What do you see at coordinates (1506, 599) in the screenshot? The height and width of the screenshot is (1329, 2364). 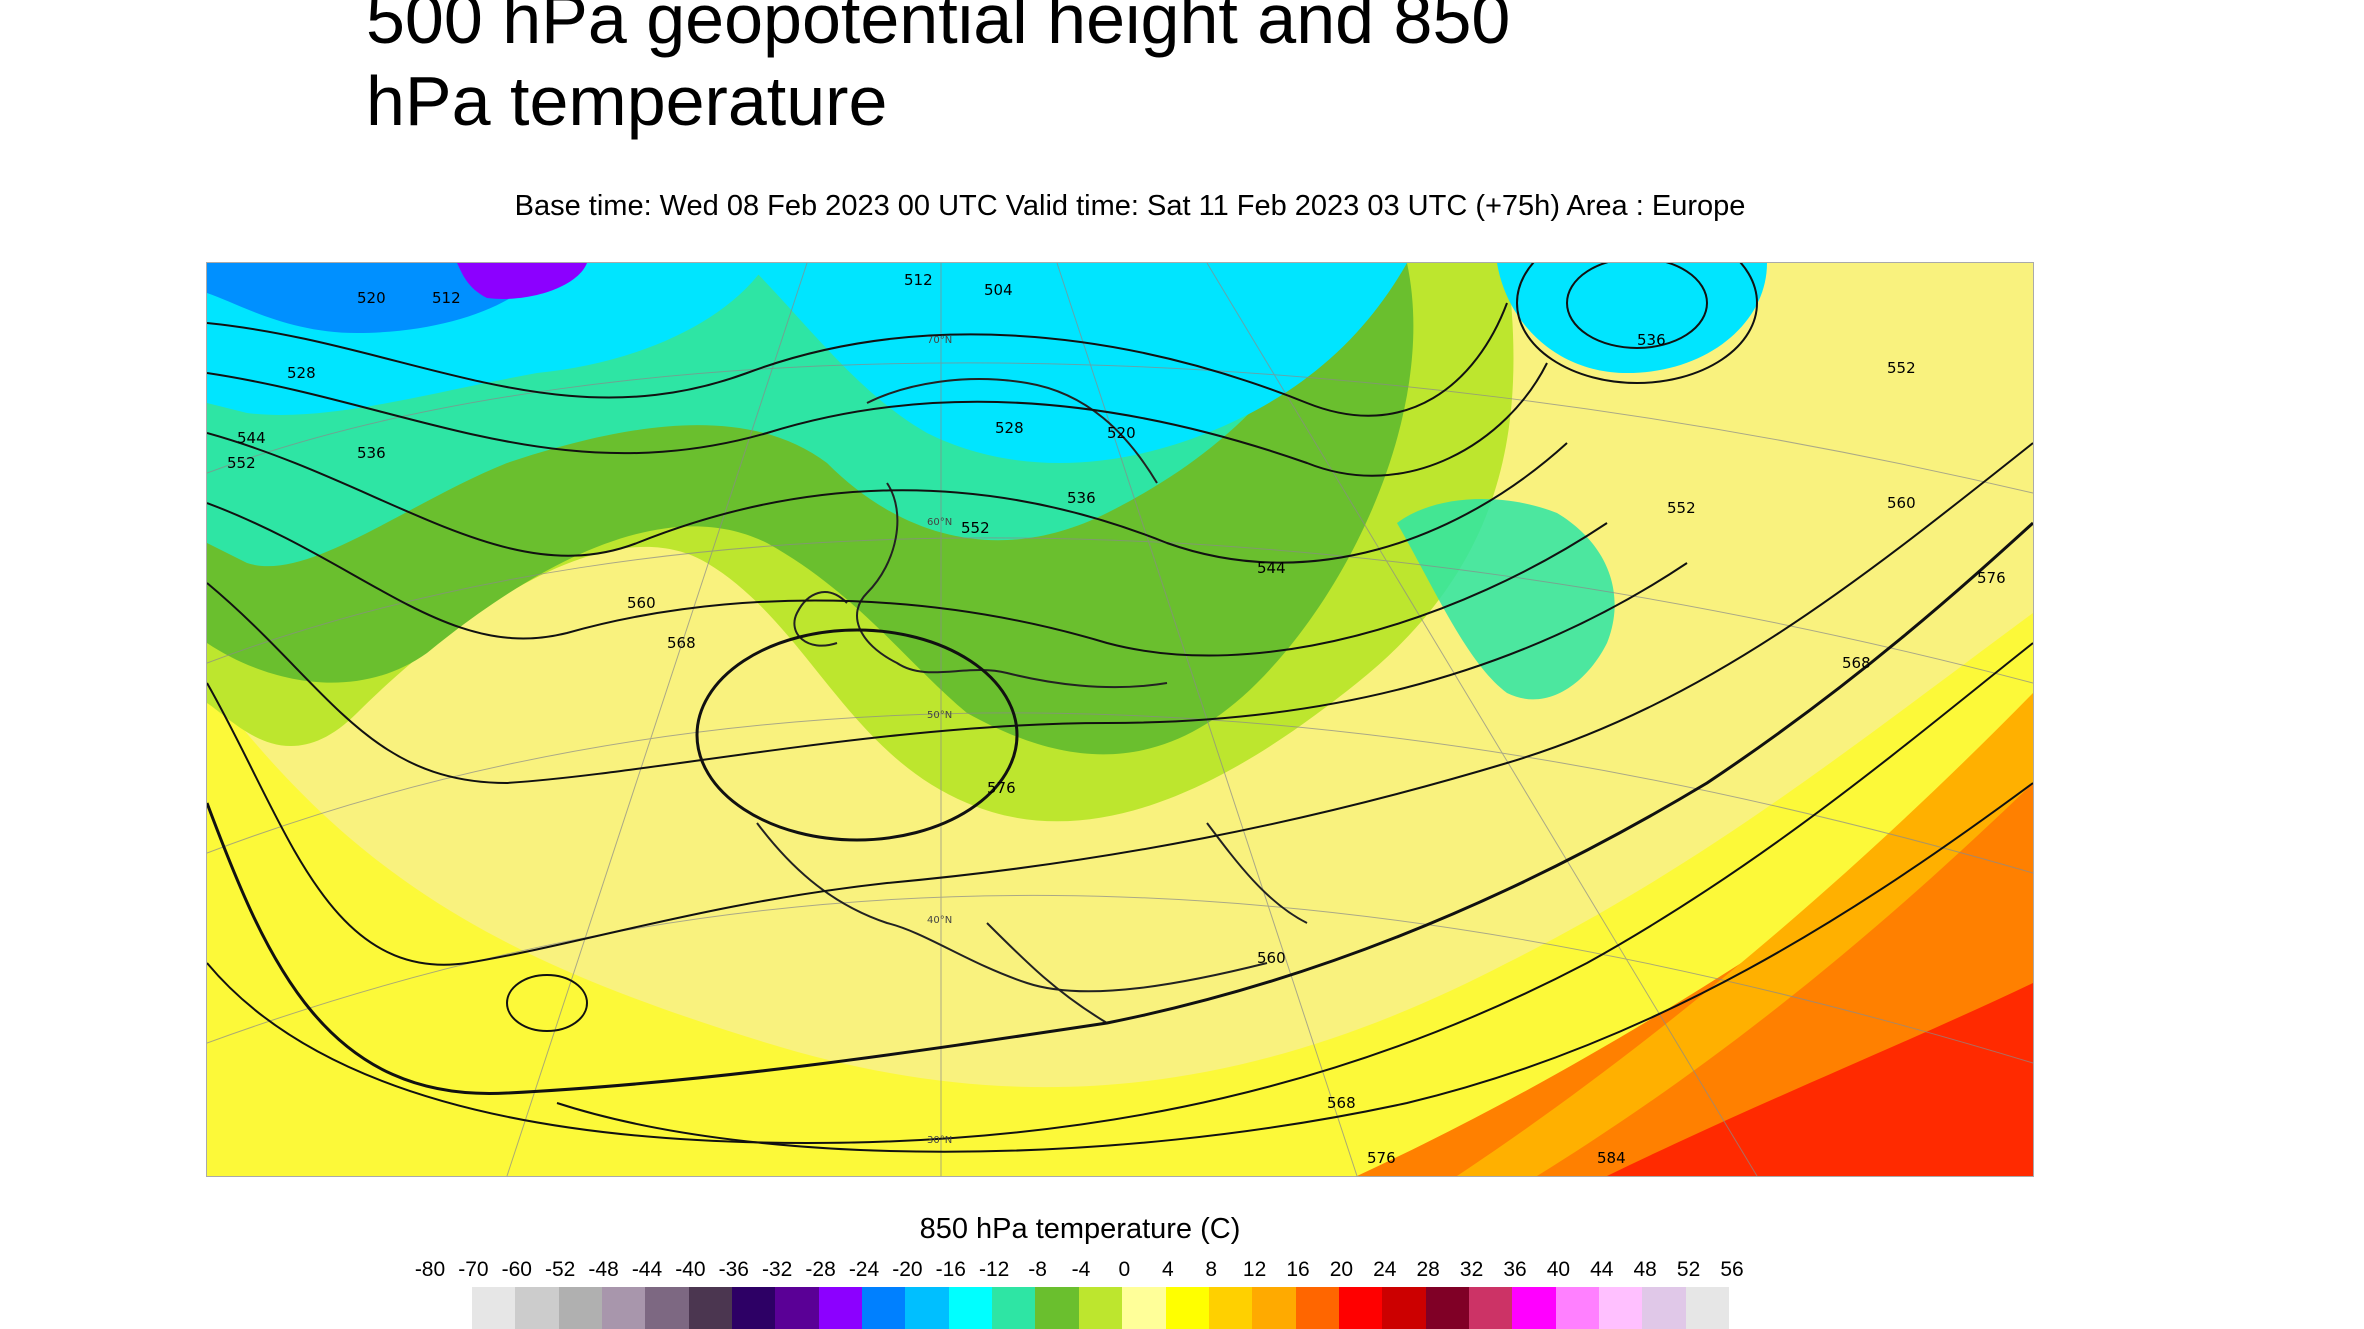 I see `shade-teal-blacksea` at bounding box center [1506, 599].